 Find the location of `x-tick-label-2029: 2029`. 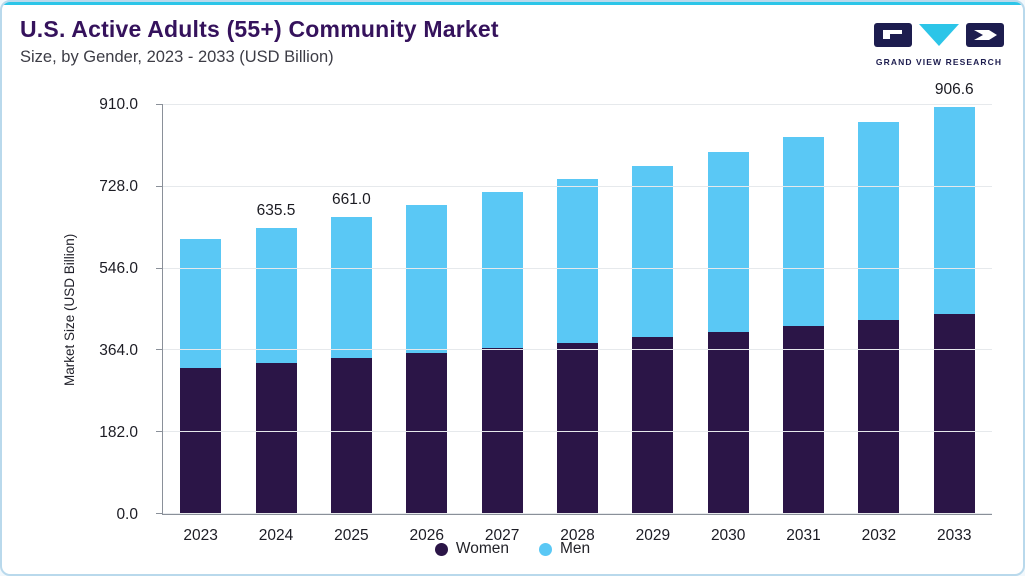

x-tick-label-2029: 2029 is located at coordinates (653, 535).